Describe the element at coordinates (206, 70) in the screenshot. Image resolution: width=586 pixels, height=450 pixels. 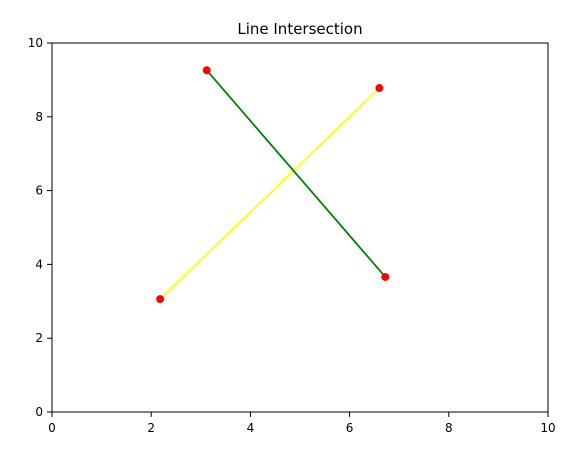
I see `data-point-s2-p1` at that location.